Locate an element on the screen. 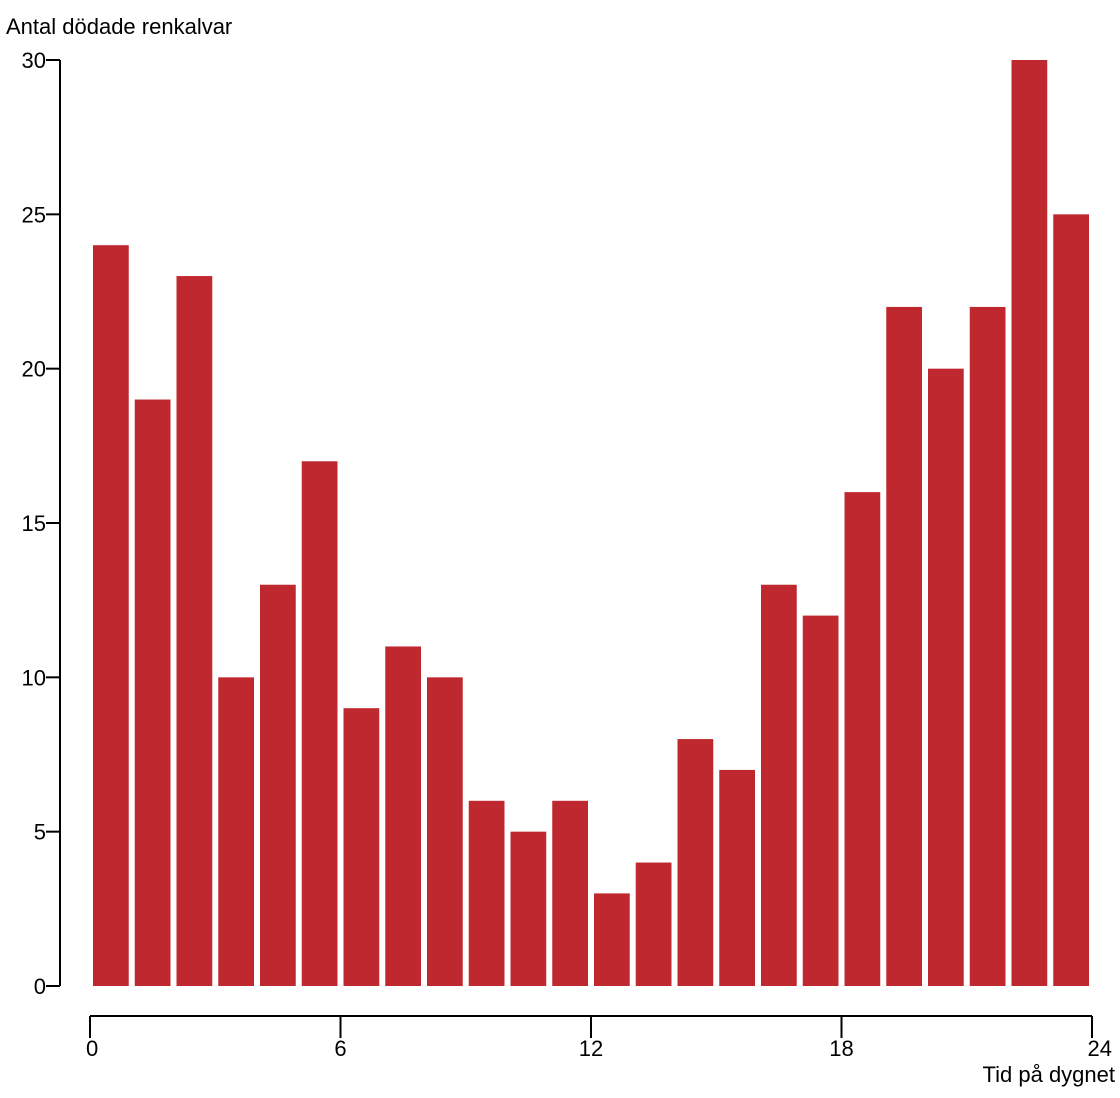 This screenshot has width=1120, height=1098. x-axis-label: Tid på dygnet is located at coordinates (1049, 1074).